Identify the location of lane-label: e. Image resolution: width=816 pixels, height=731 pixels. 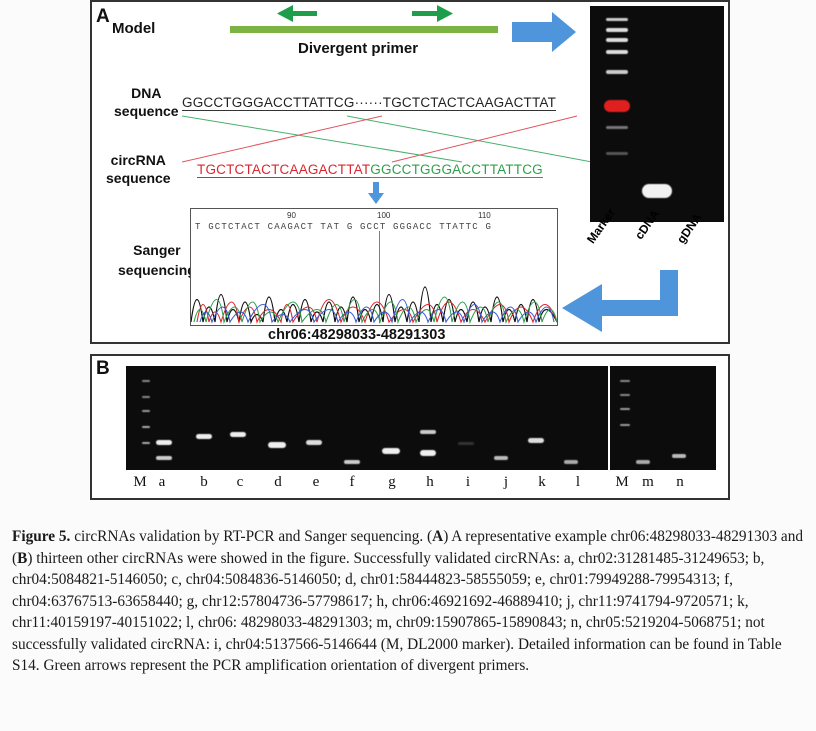
(316, 482).